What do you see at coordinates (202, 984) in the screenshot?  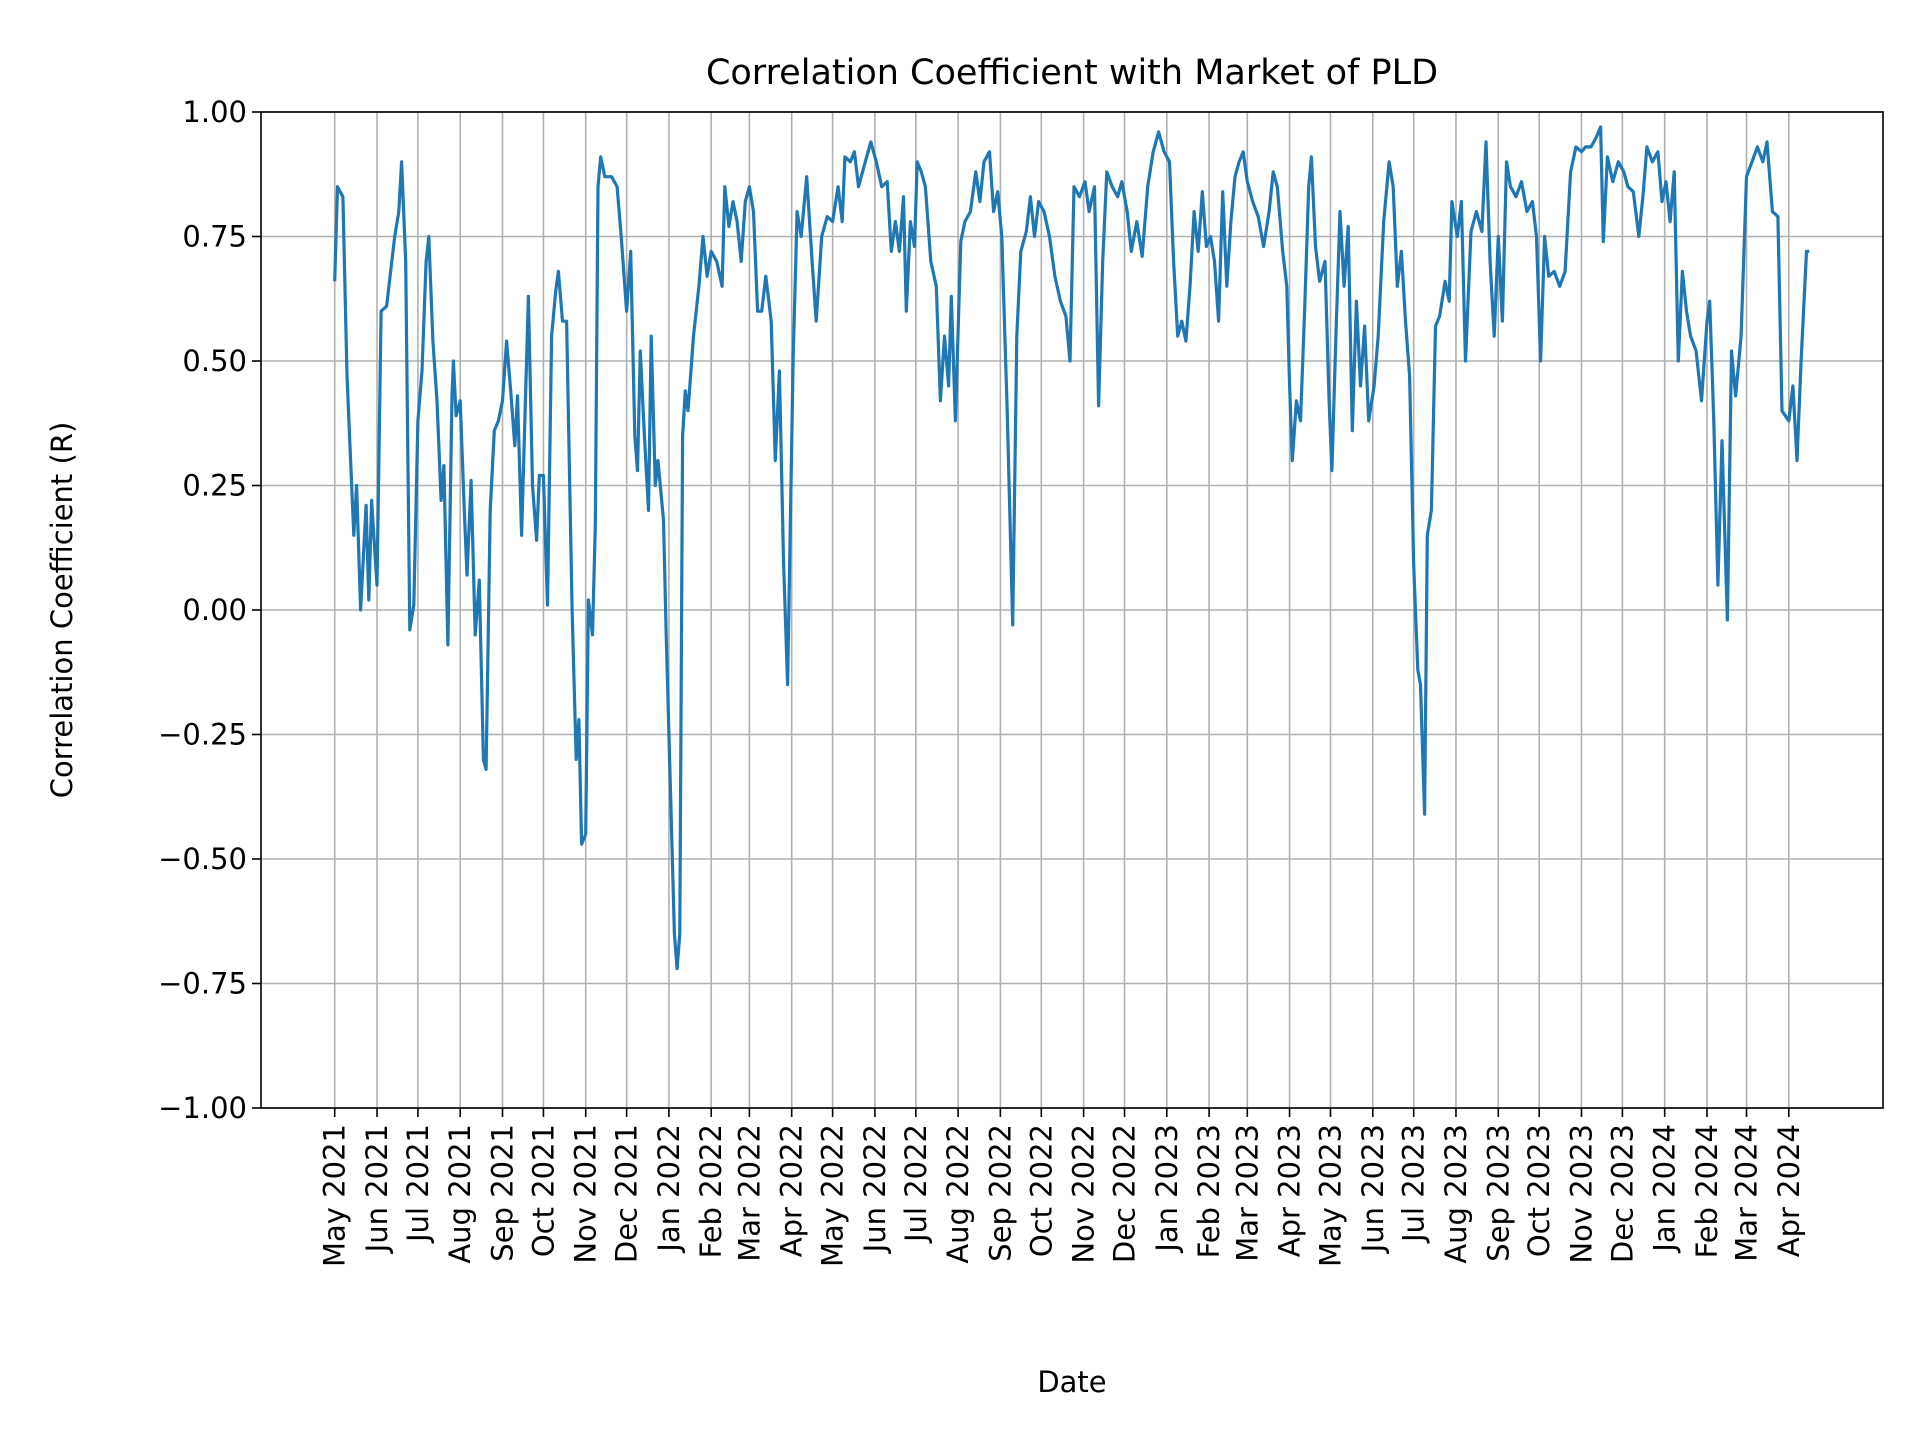 I see `y-tick-label: −0.75` at bounding box center [202, 984].